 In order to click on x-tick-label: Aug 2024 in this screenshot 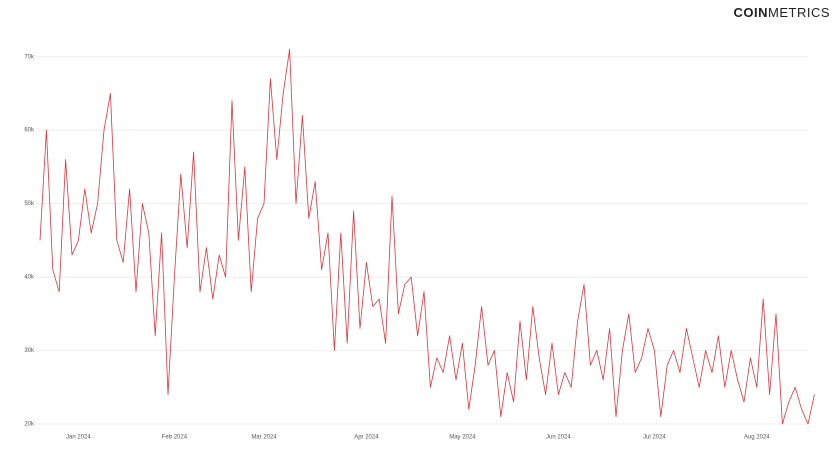, I will do `click(757, 438)`.